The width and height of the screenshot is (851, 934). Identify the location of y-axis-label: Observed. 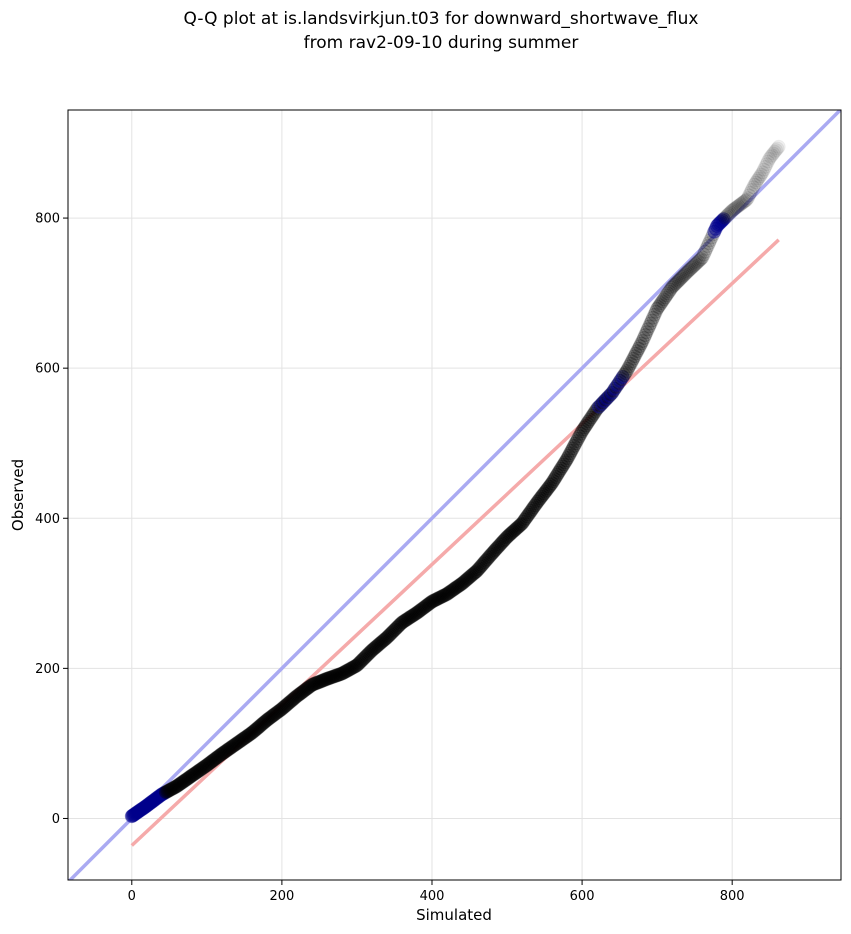
(18, 495).